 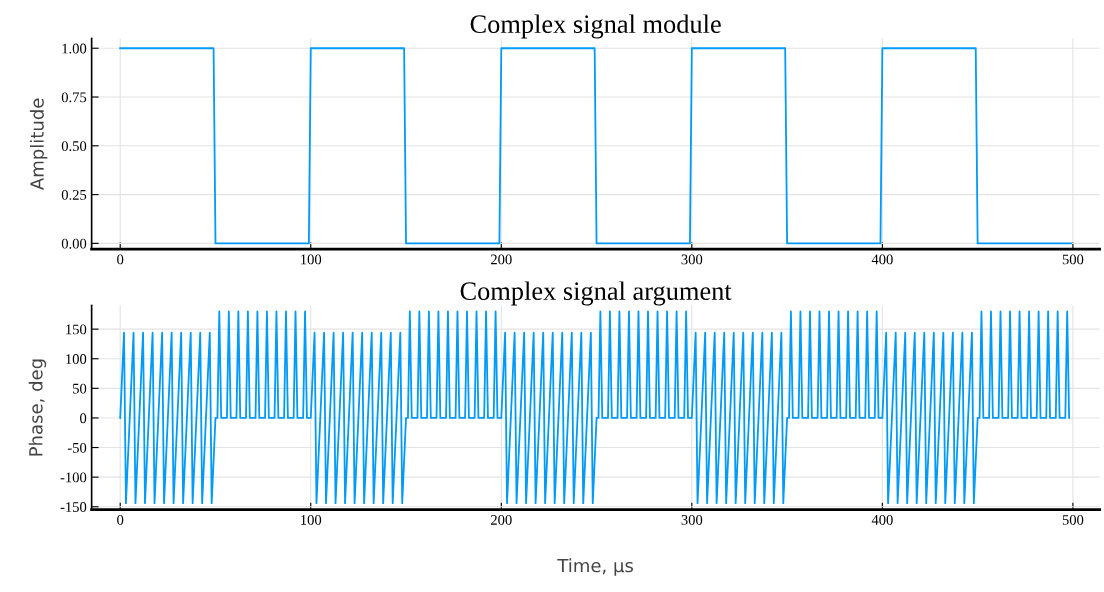 I want to click on y-tick-label: 0, so click(x=83, y=418).